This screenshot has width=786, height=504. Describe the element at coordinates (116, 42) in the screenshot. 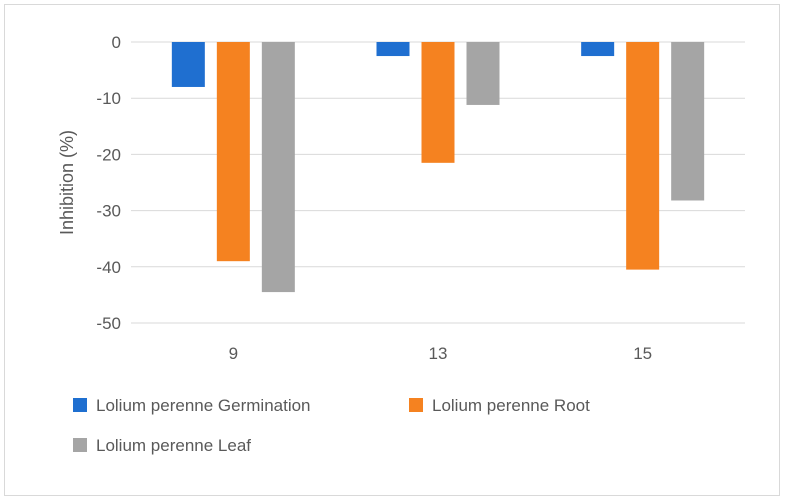

I see `y-tick-label: 0` at that location.